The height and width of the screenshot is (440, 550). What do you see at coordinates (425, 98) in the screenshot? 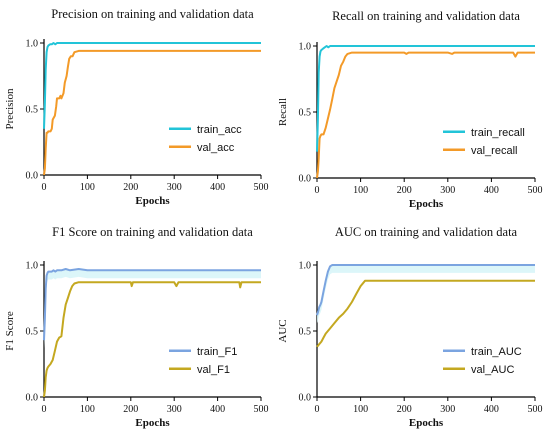
I see `series-line-train_recall` at bounding box center [425, 98].